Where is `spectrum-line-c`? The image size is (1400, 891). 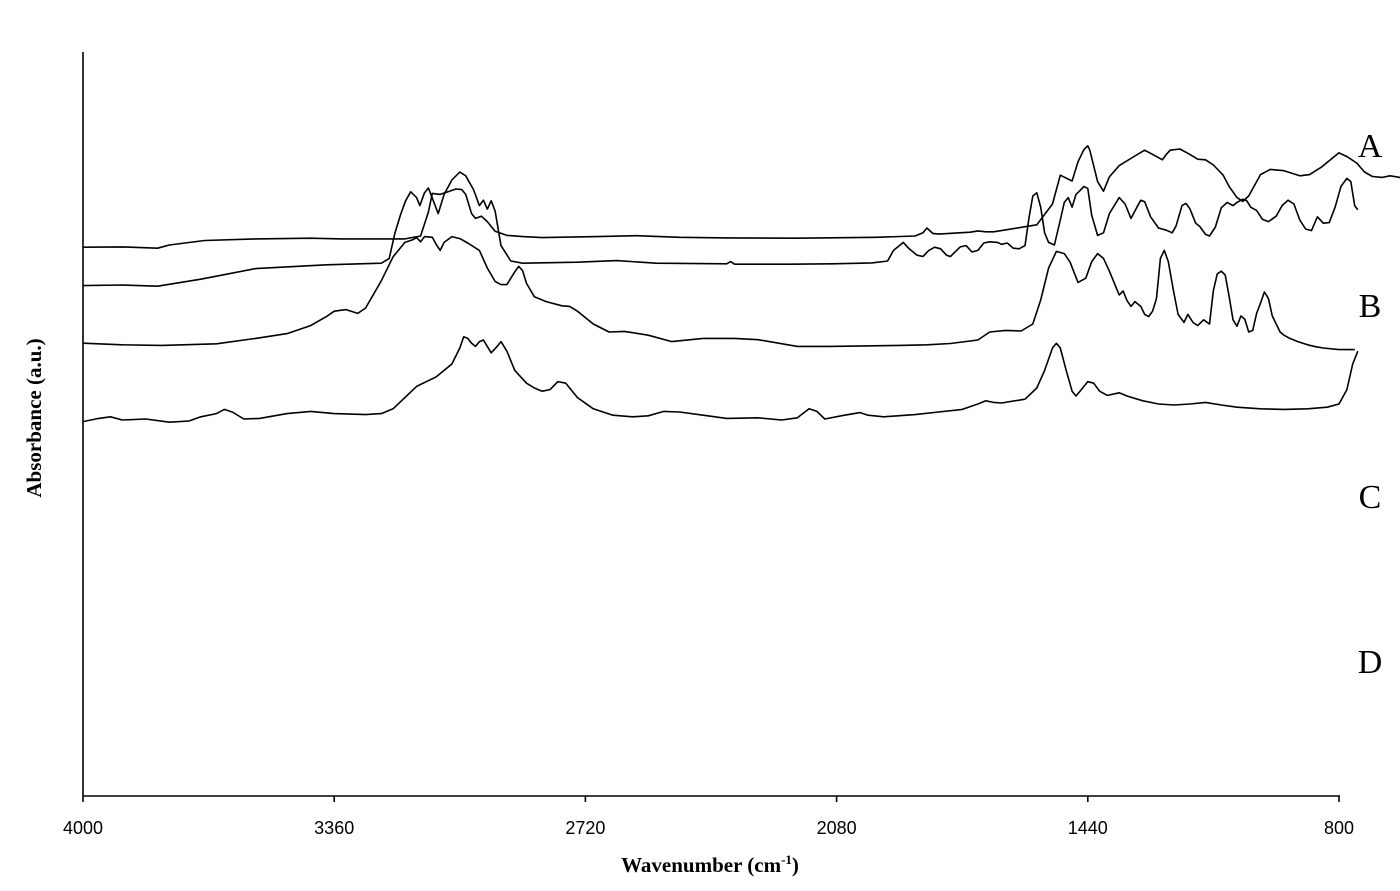 spectrum-line-c is located at coordinates (718, 293).